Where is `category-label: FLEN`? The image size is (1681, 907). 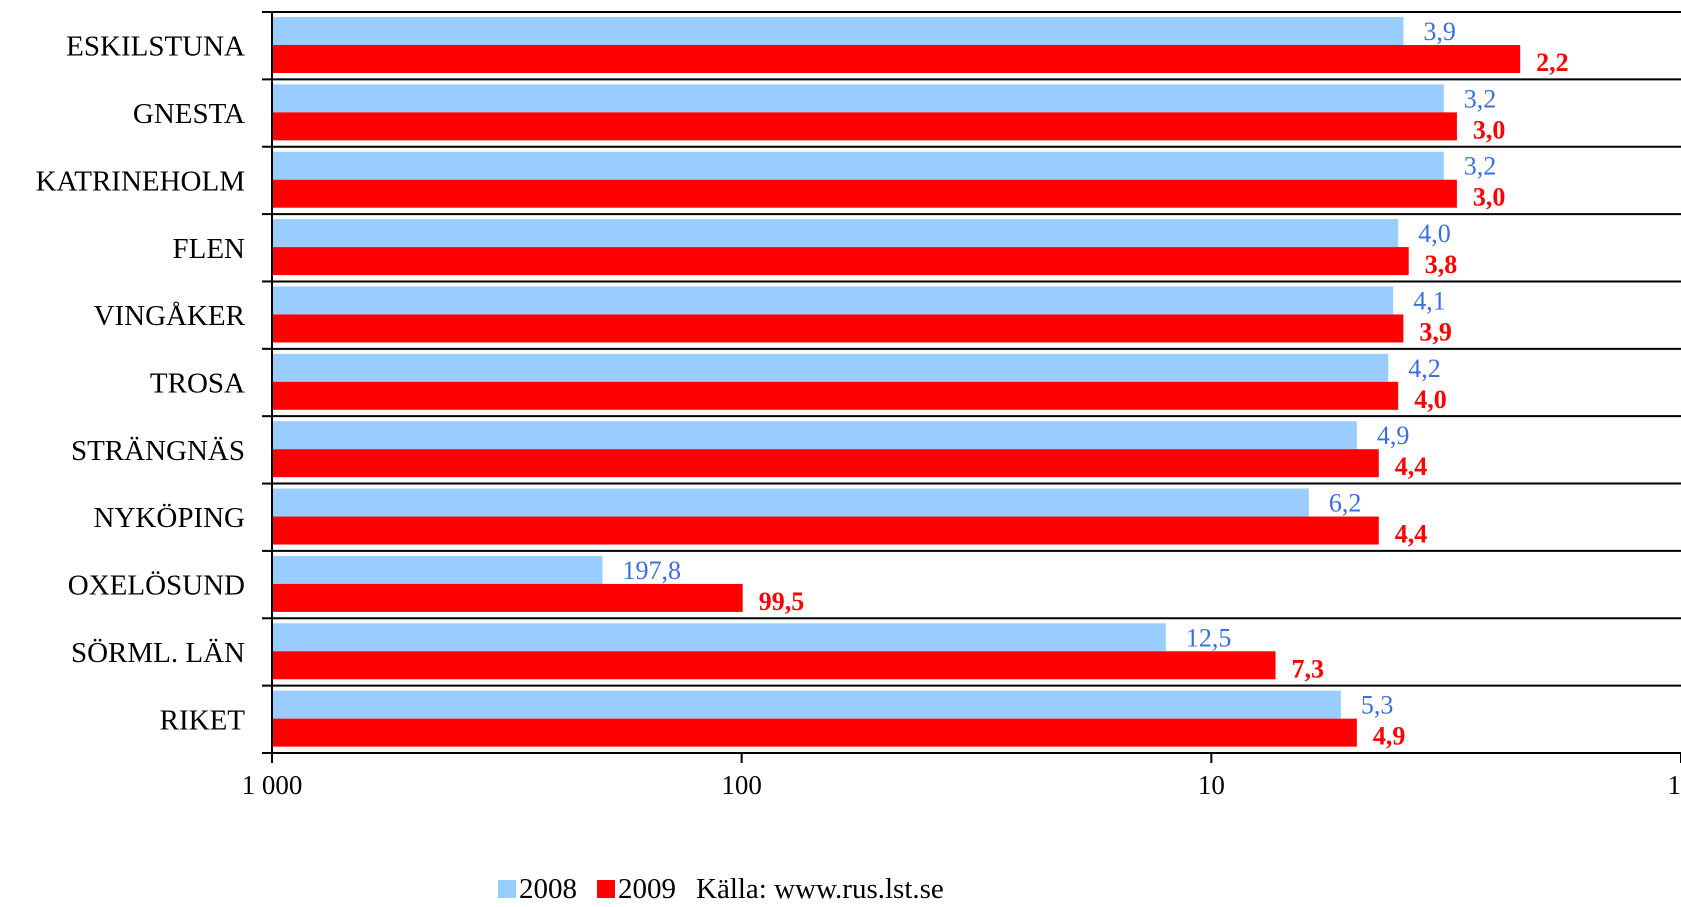
category-label: FLEN is located at coordinates (209, 249).